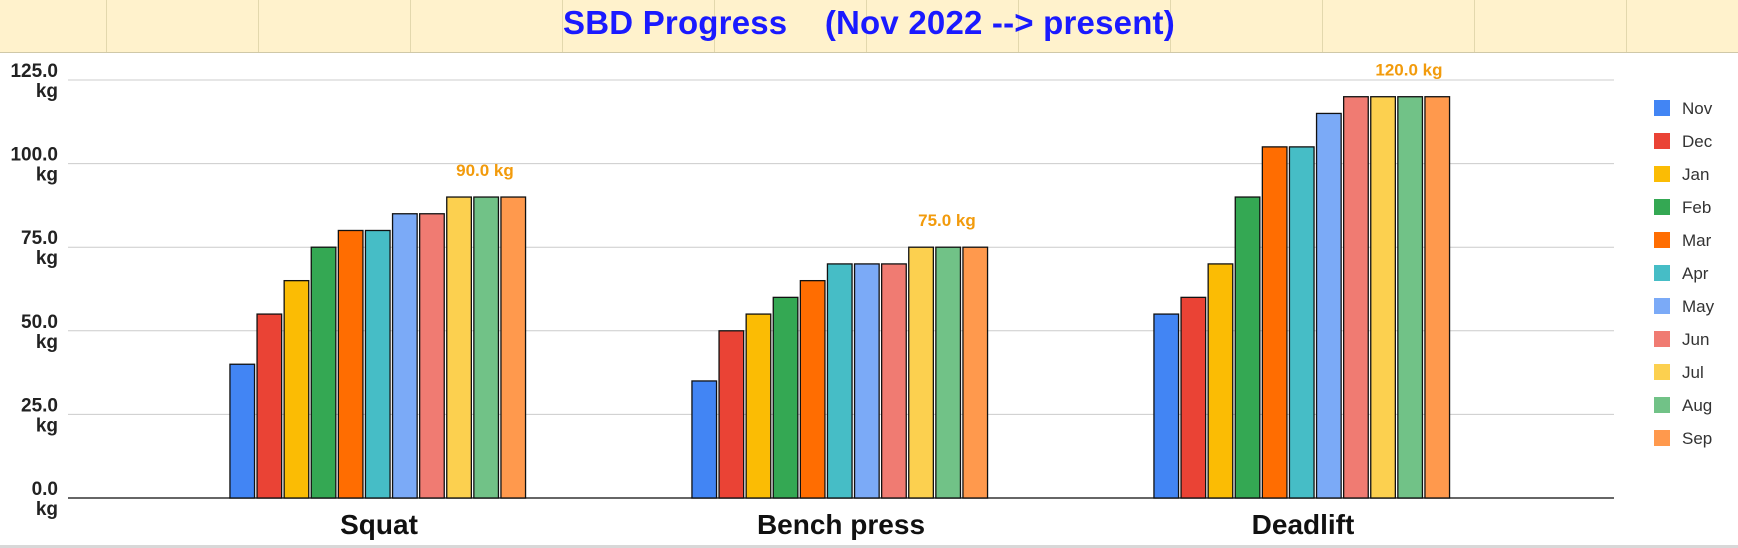 This screenshot has width=1738, height=548. I want to click on bar-squat-jan, so click(296, 389).